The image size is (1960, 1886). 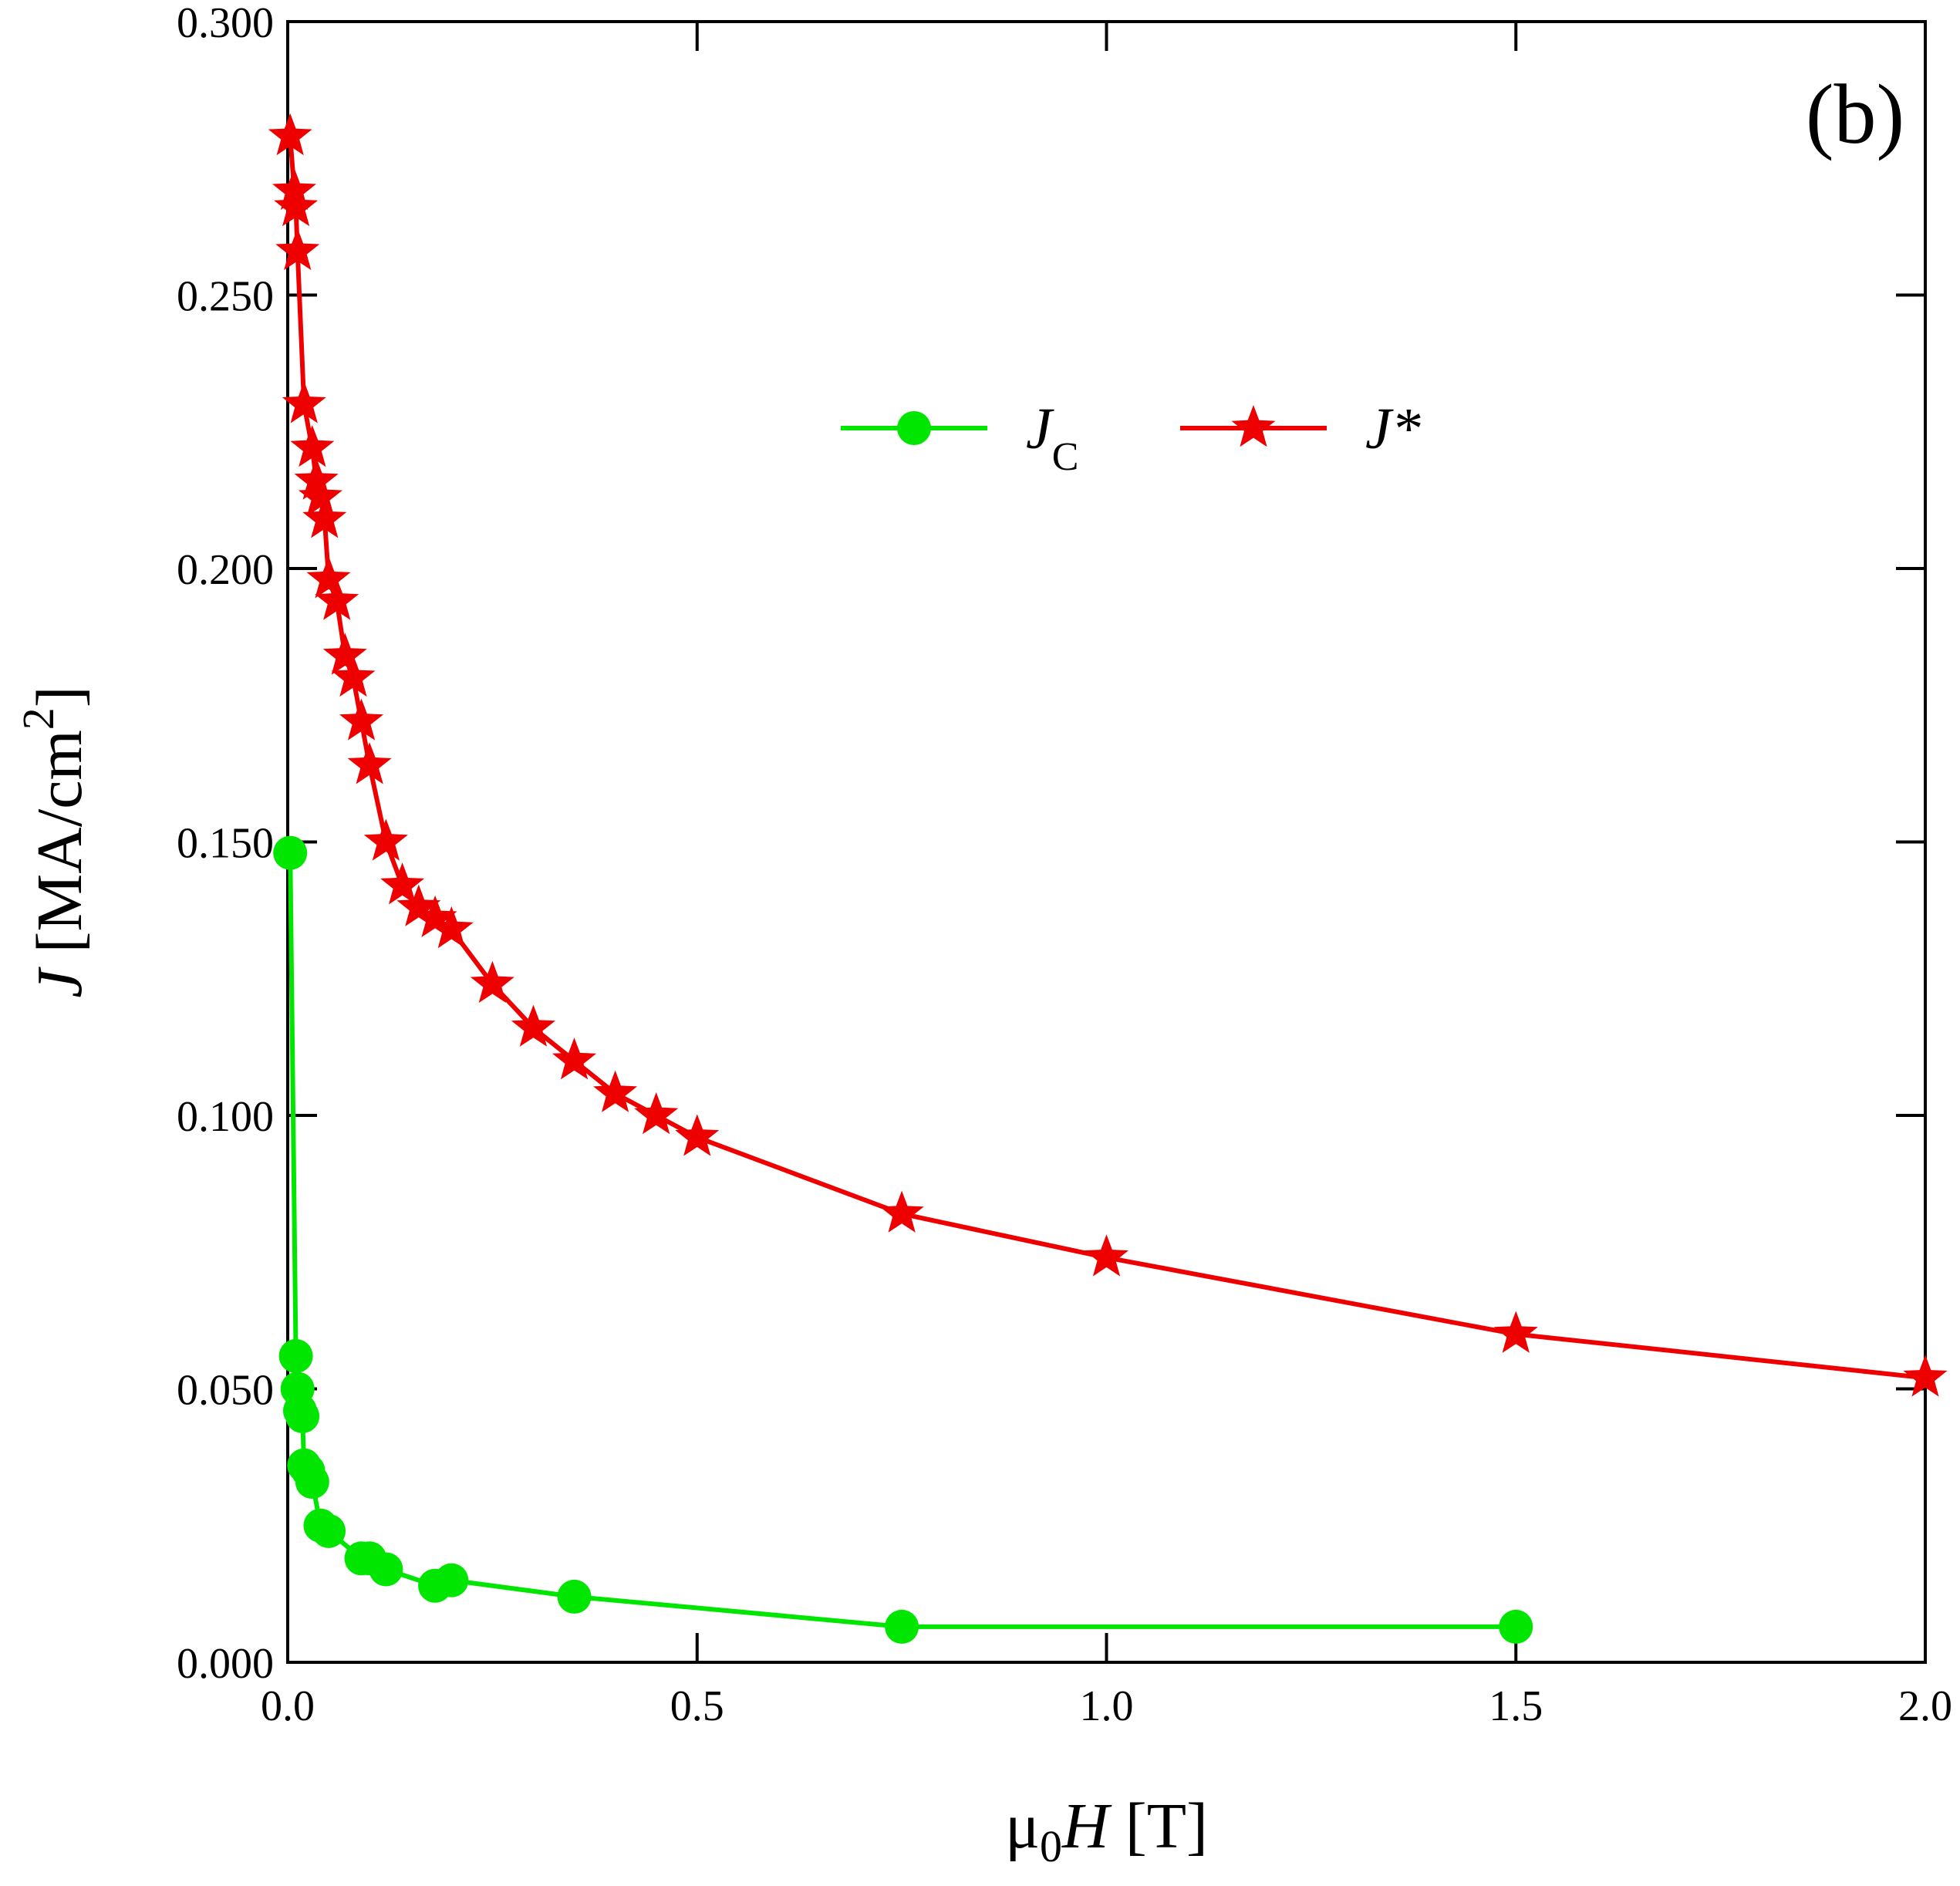 What do you see at coordinates (225, 1664) in the screenshot?
I see `y-tick-label: 0.000` at bounding box center [225, 1664].